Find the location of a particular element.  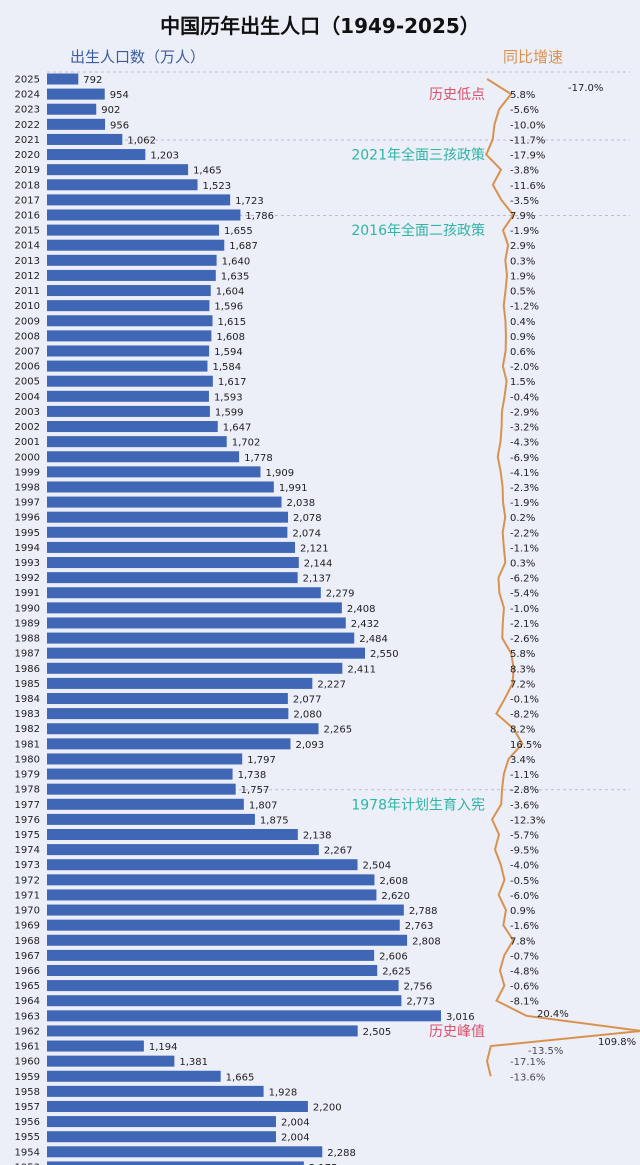

bar-1987 is located at coordinates (206, 653).